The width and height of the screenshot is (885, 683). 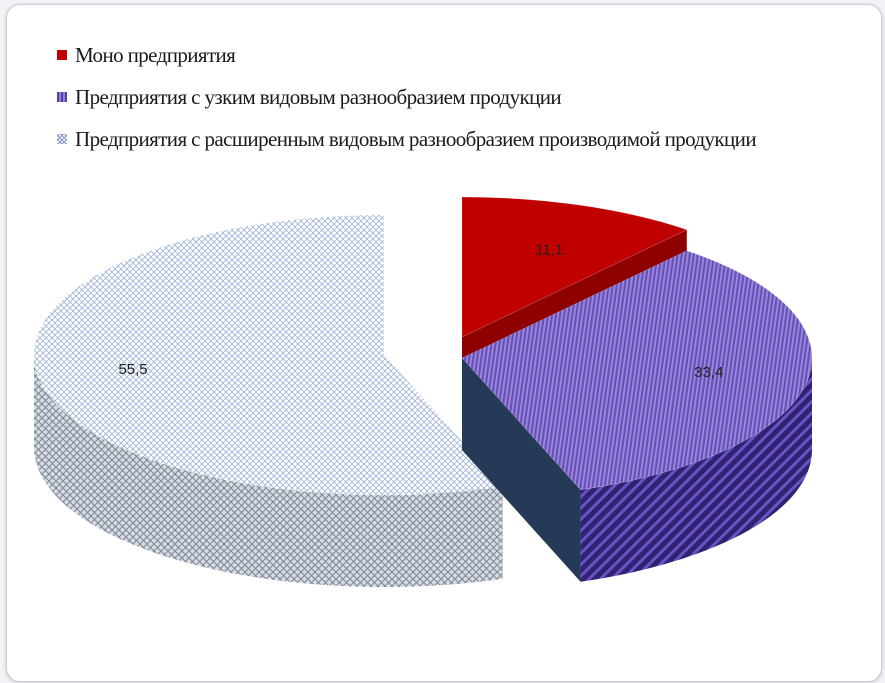 I want to click on slice-side-narrow, so click(x=696, y=470).